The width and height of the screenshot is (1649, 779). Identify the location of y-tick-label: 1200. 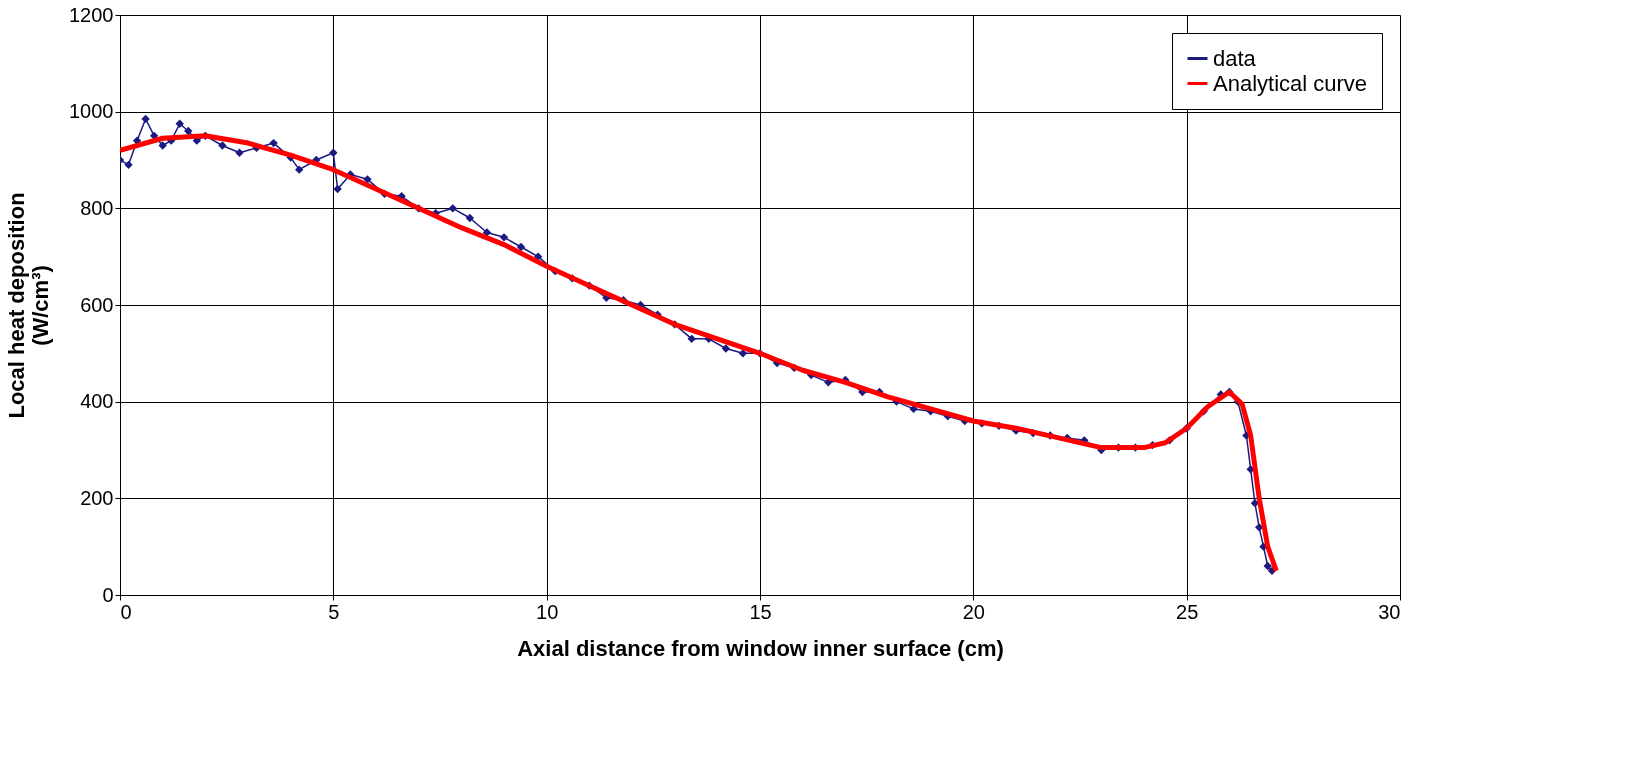
(91, 14).